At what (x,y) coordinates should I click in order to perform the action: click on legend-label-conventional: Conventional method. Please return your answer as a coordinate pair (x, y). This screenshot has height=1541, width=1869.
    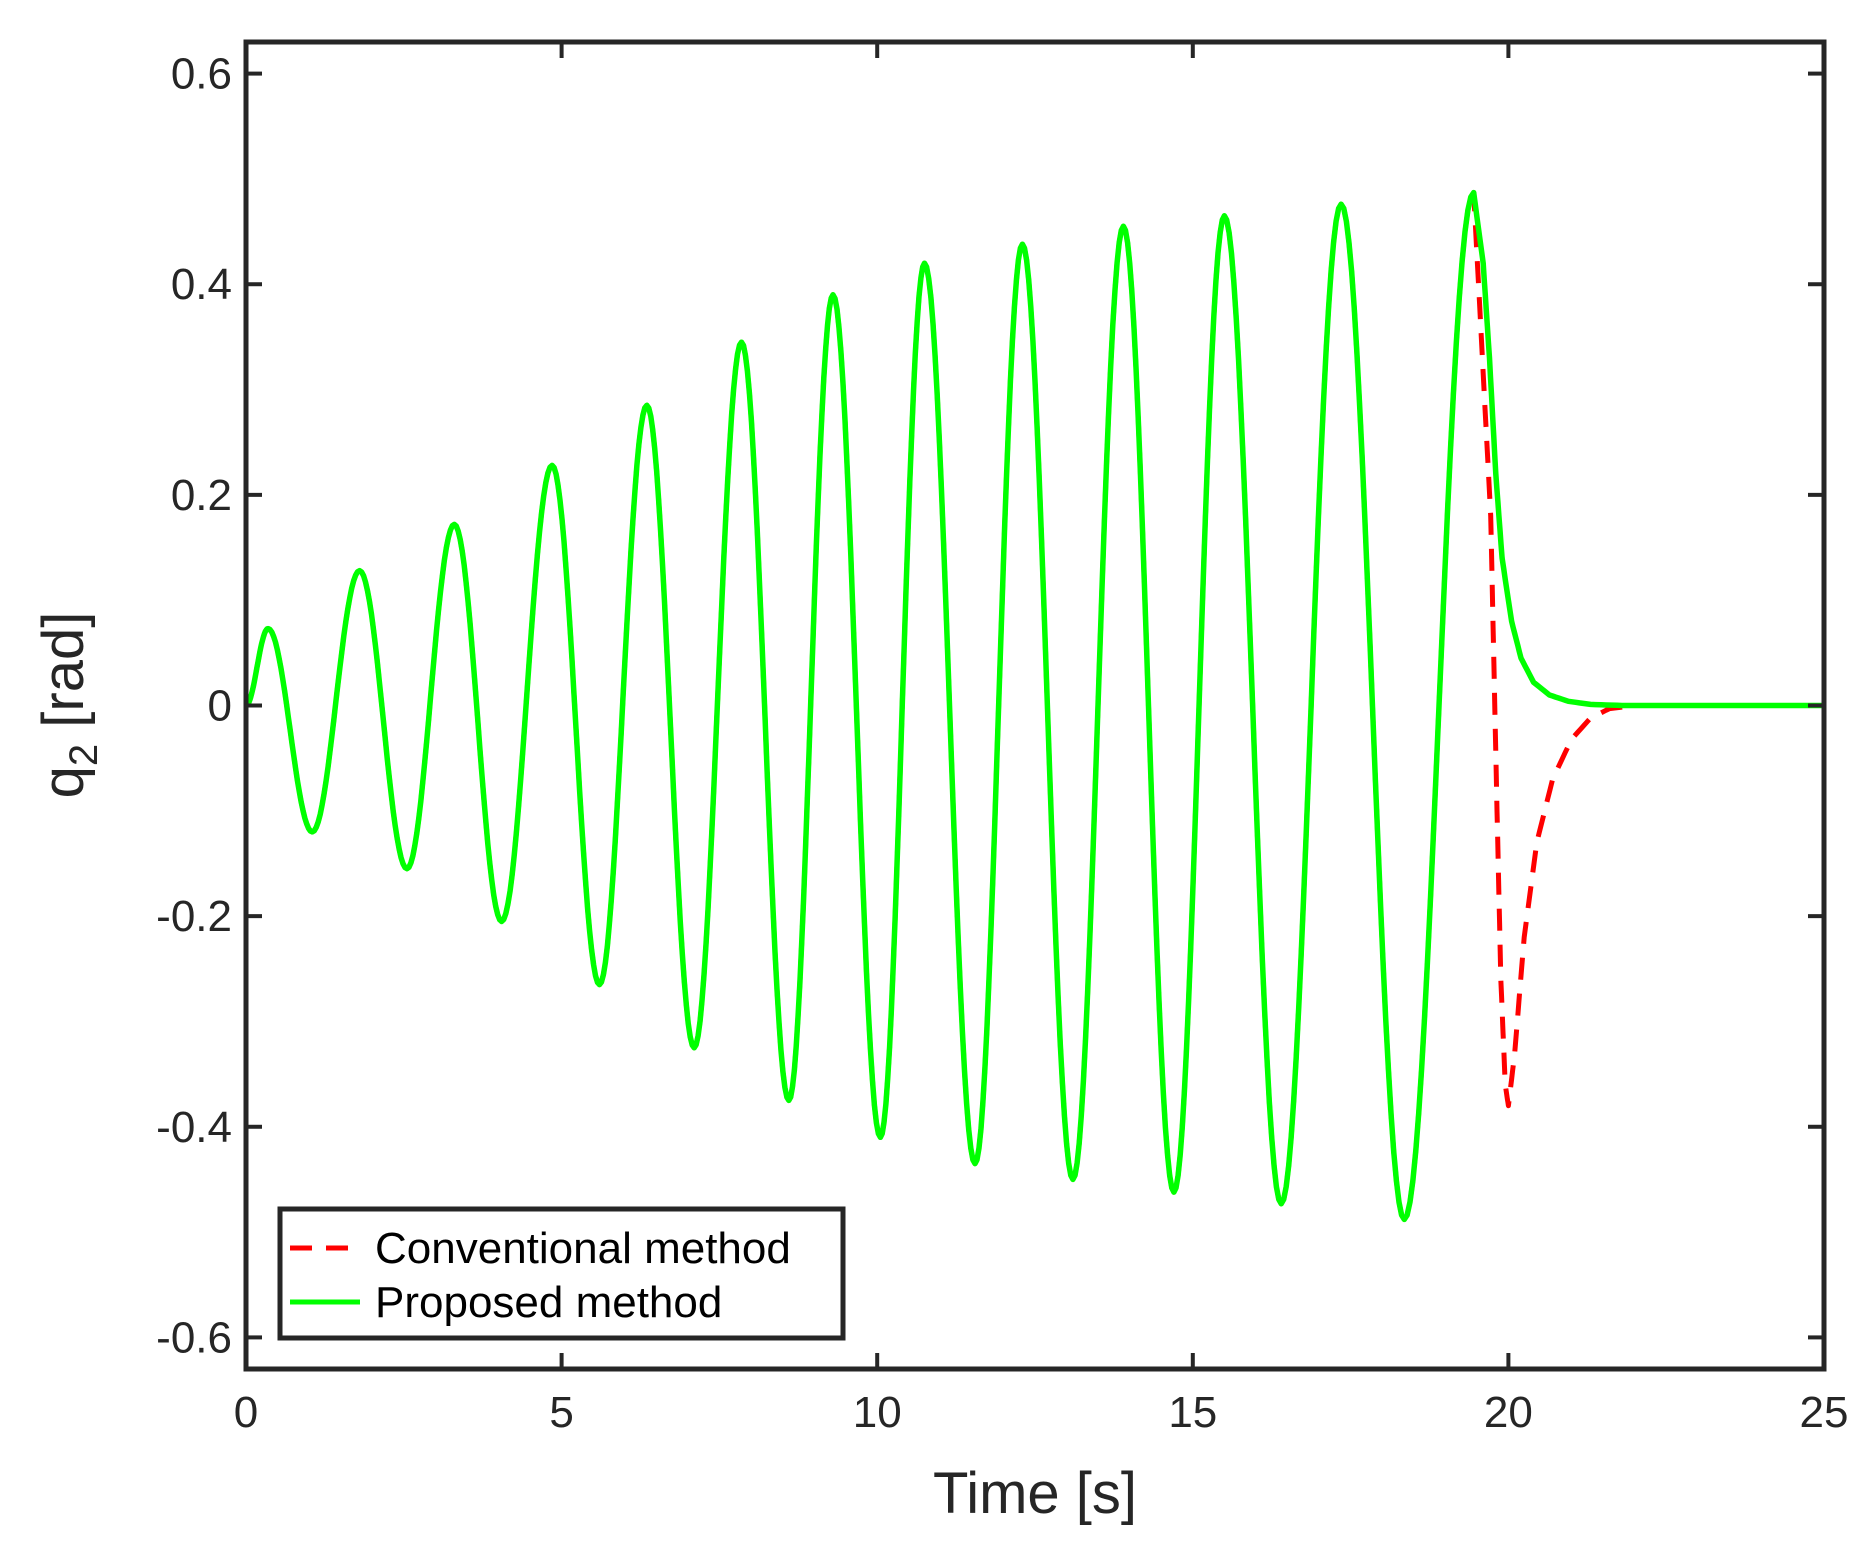
    Looking at the image, I should click on (583, 1248).